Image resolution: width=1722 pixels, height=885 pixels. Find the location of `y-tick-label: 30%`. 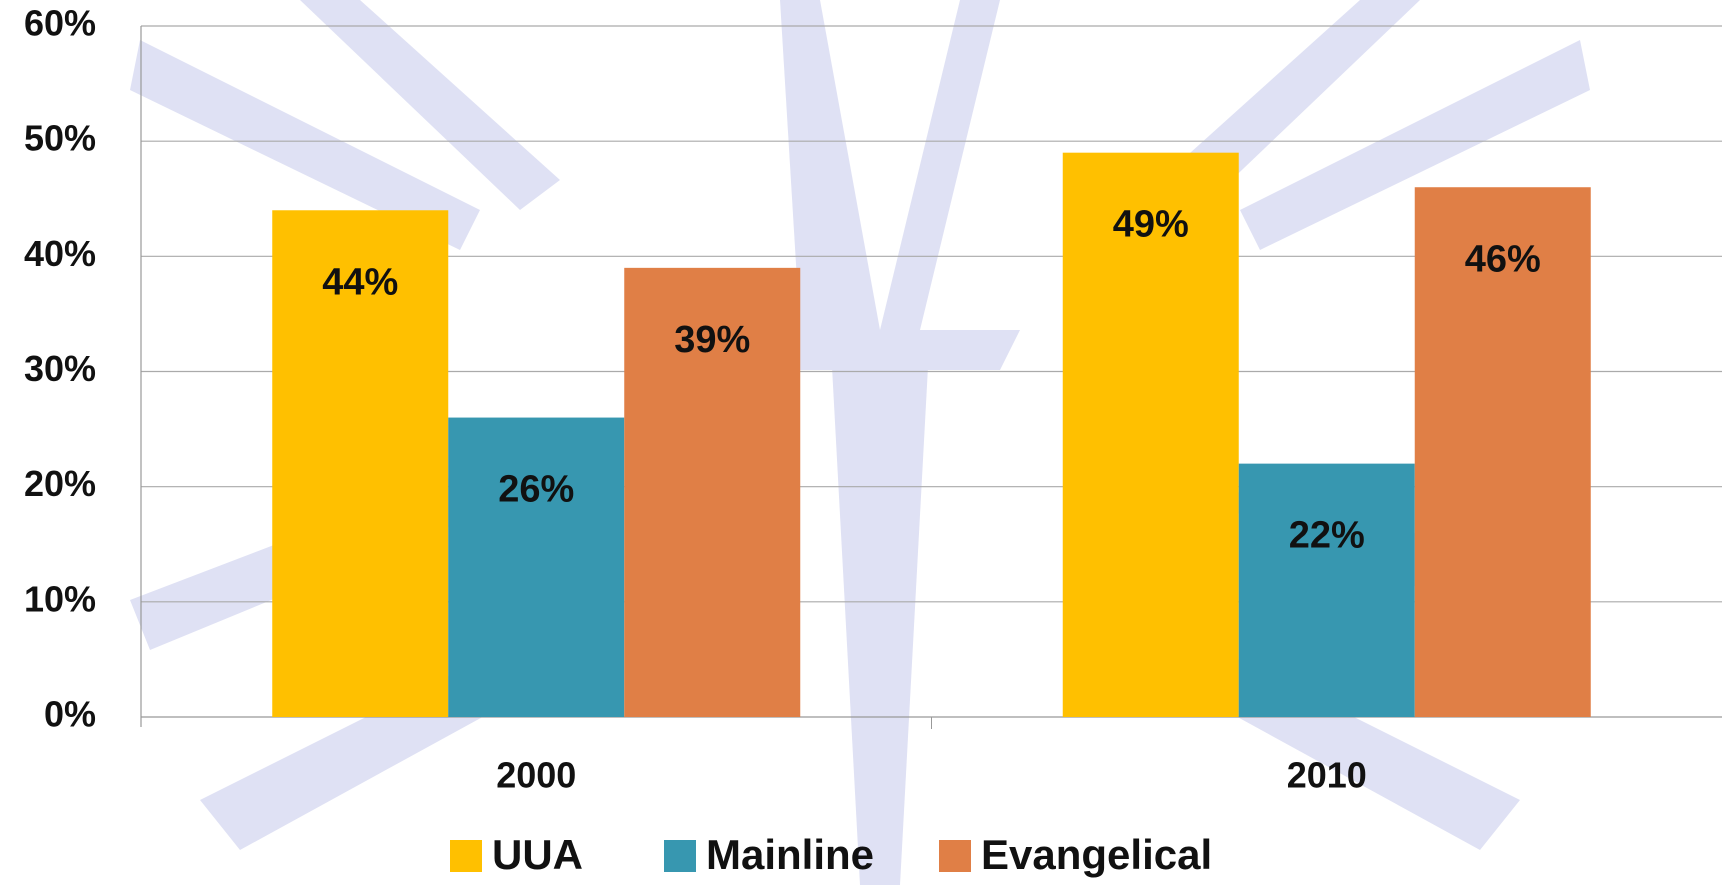

y-tick-label: 30% is located at coordinates (60, 368).